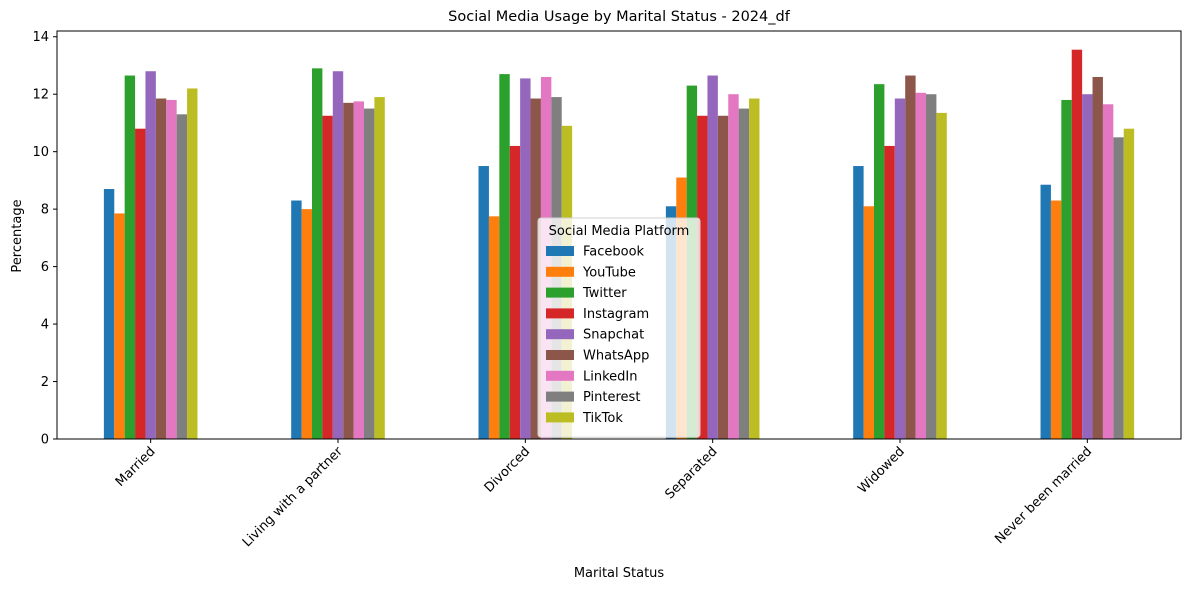 The height and width of the screenshot is (590, 1189). What do you see at coordinates (40, 37) in the screenshot?
I see `y-tick-label: 14` at bounding box center [40, 37].